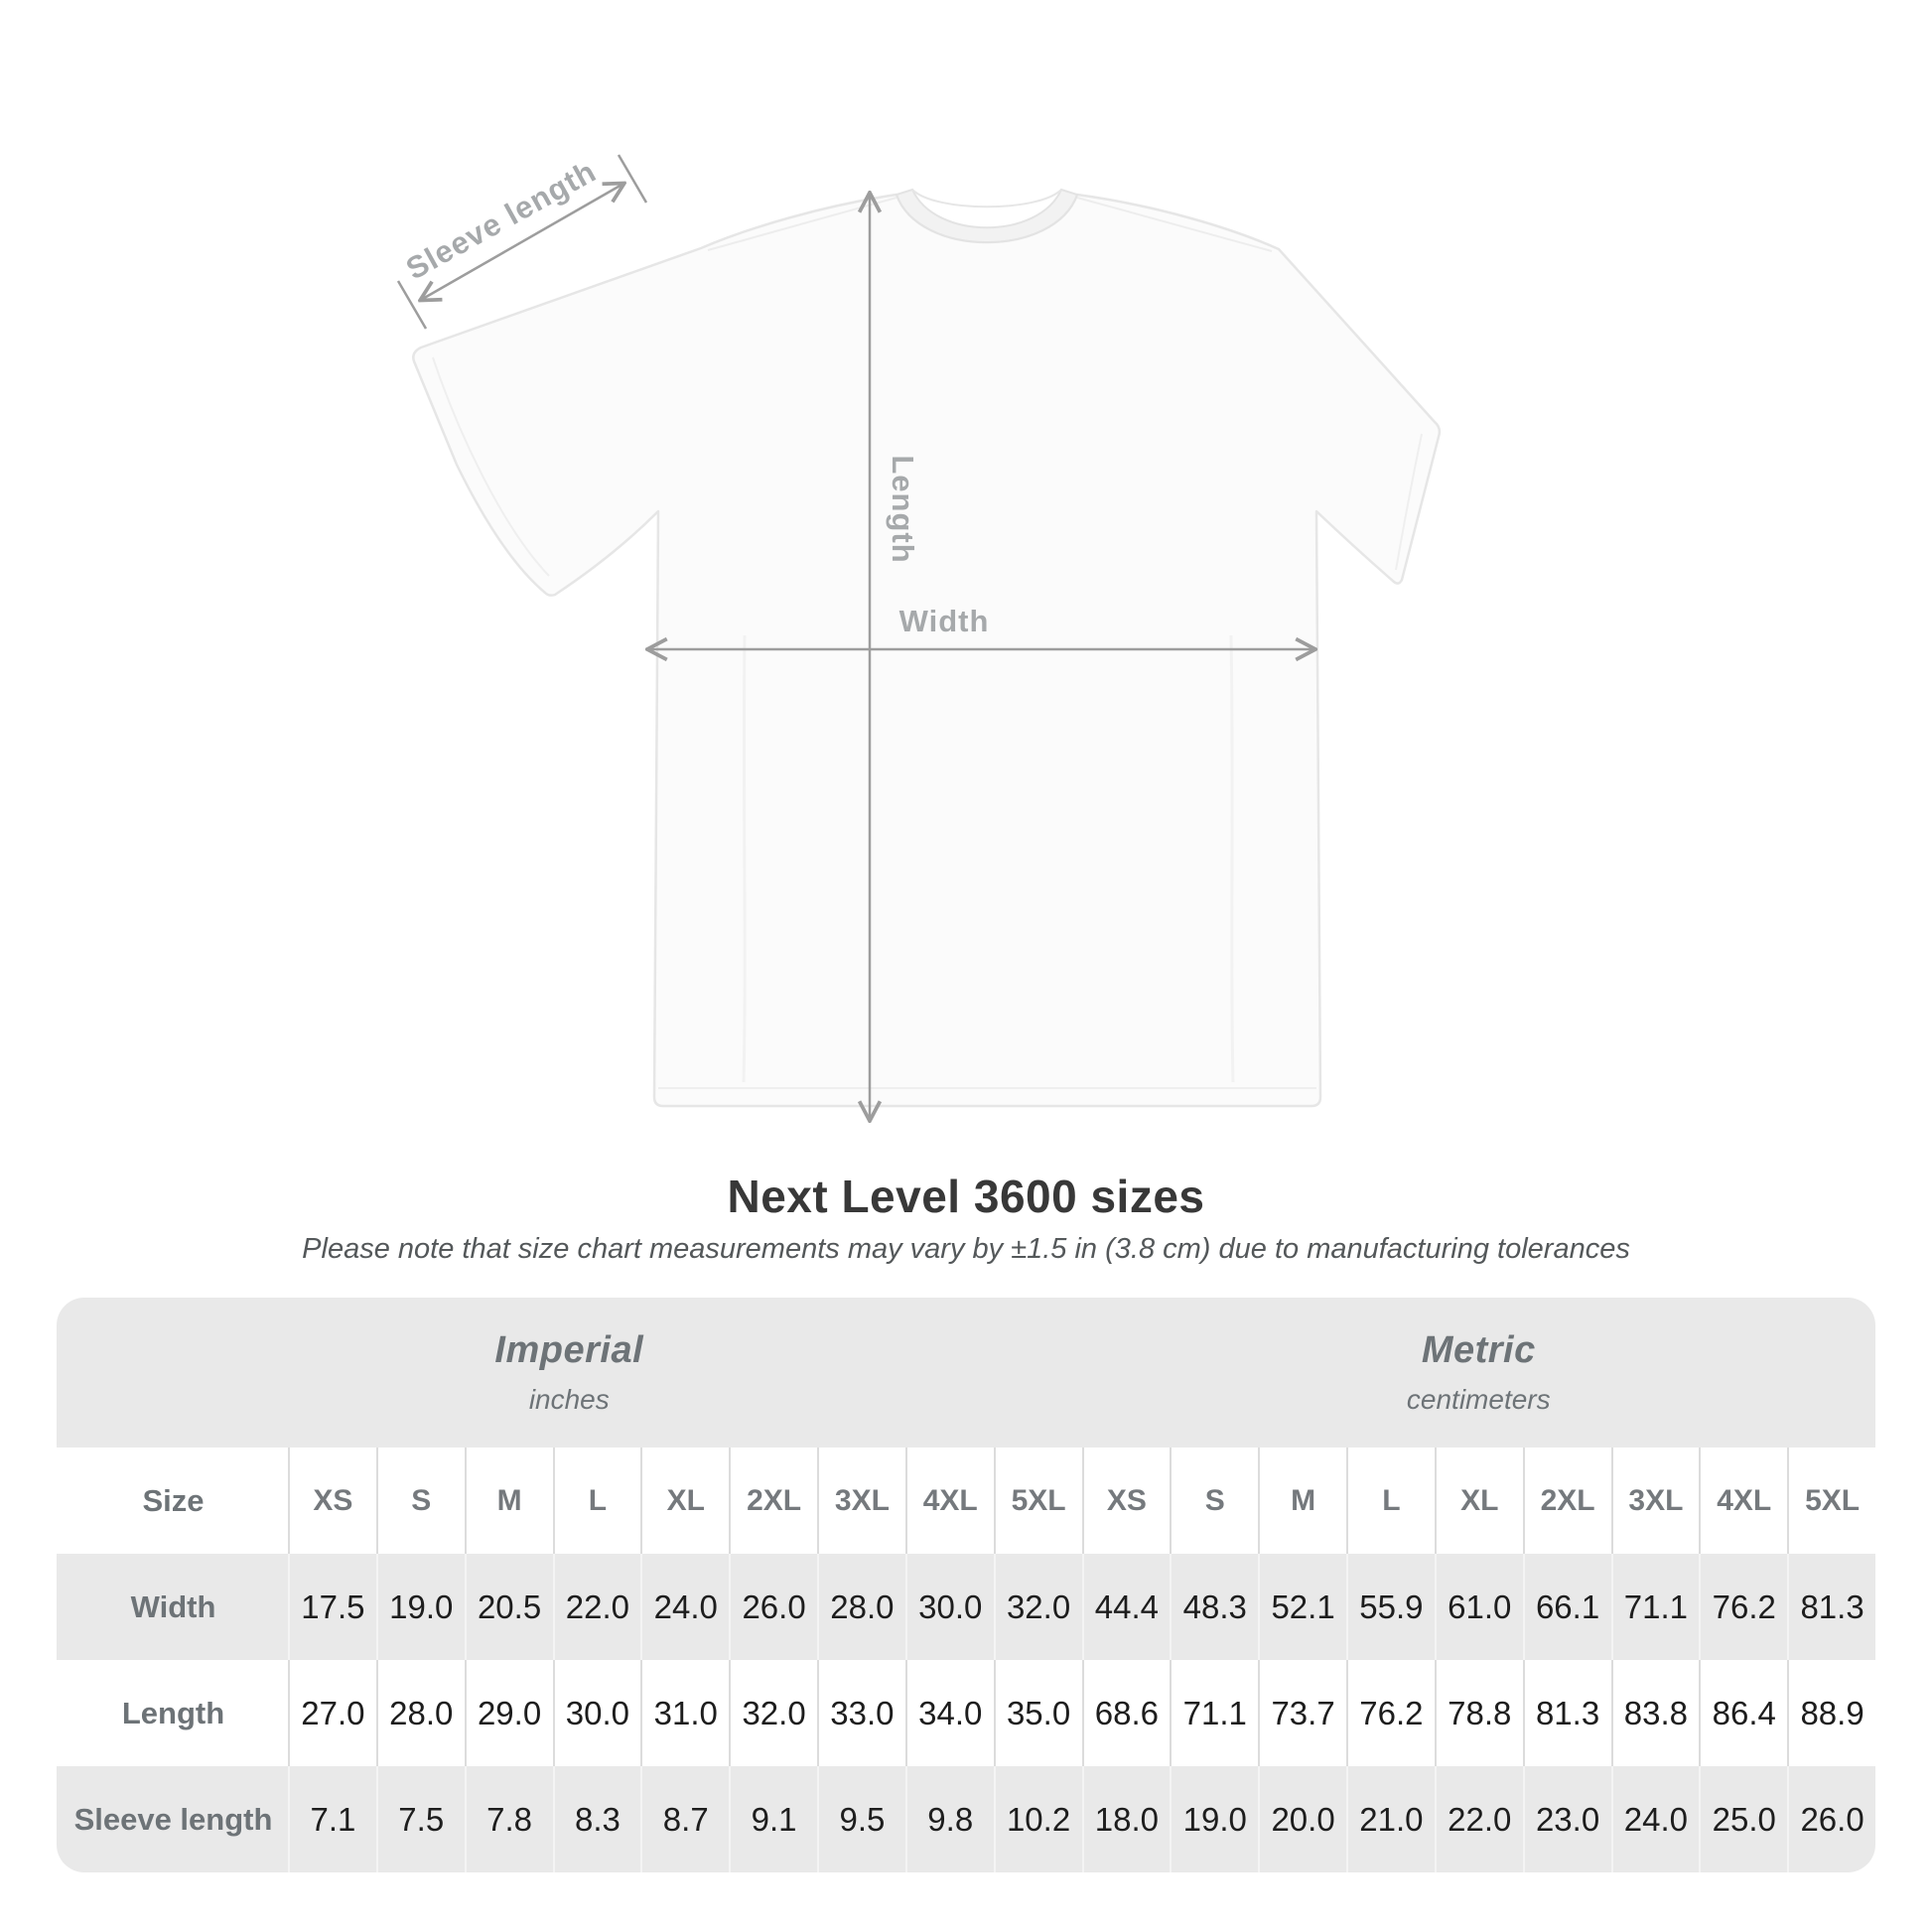 This screenshot has height=1932, width=1932. Describe the element at coordinates (1214, 1607) in the screenshot. I see `table-cell: 48.3` at that location.